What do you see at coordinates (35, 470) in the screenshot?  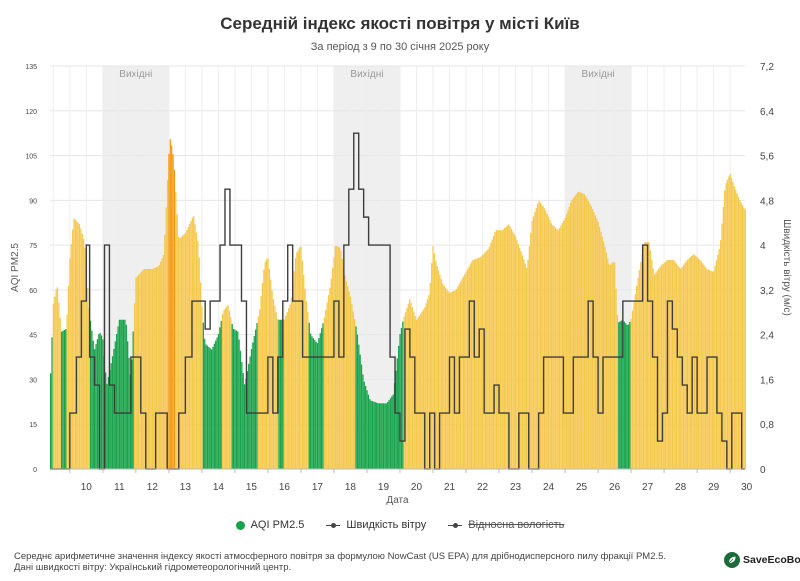 I see `y-left-tick-label: 0` at bounding box center [35, 470].